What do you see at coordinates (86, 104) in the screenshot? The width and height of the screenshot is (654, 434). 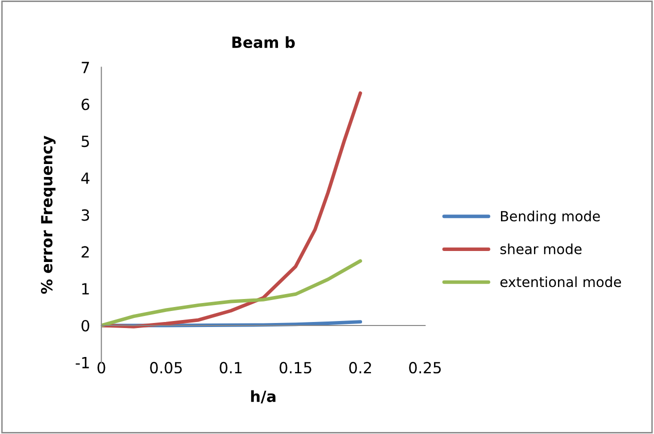 I see `y-tick-label: 6` at bounding box center [86, 104].